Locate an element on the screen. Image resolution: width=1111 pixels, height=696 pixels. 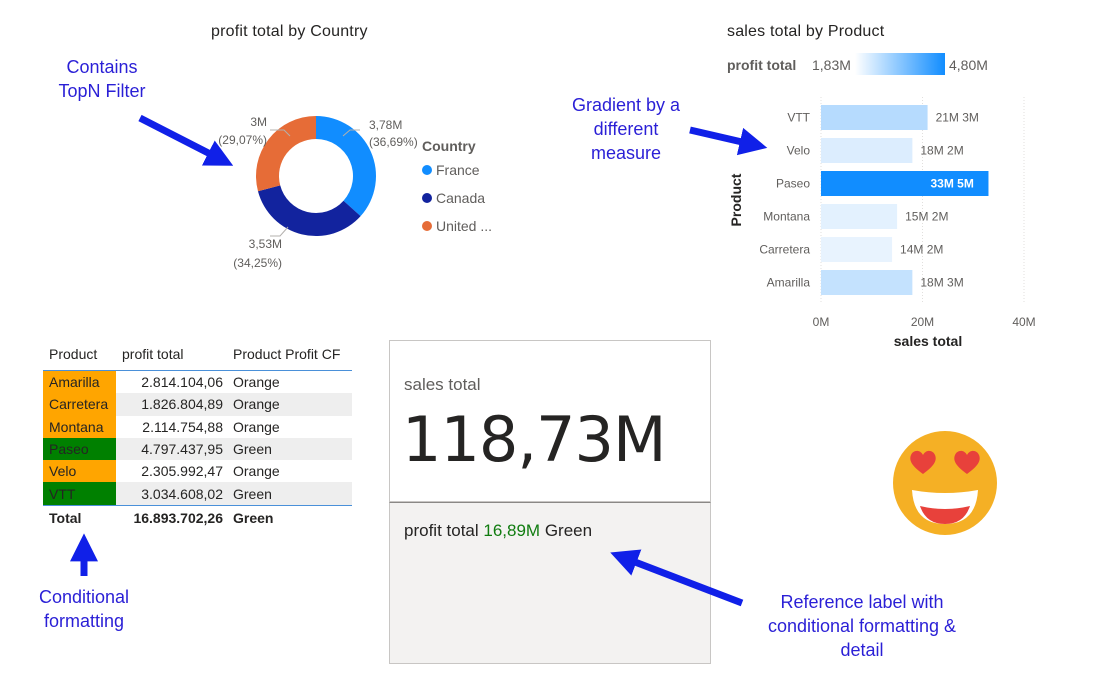
table-row: Paseo 4.797.437,95 Green is located at coordinates (197, 449).